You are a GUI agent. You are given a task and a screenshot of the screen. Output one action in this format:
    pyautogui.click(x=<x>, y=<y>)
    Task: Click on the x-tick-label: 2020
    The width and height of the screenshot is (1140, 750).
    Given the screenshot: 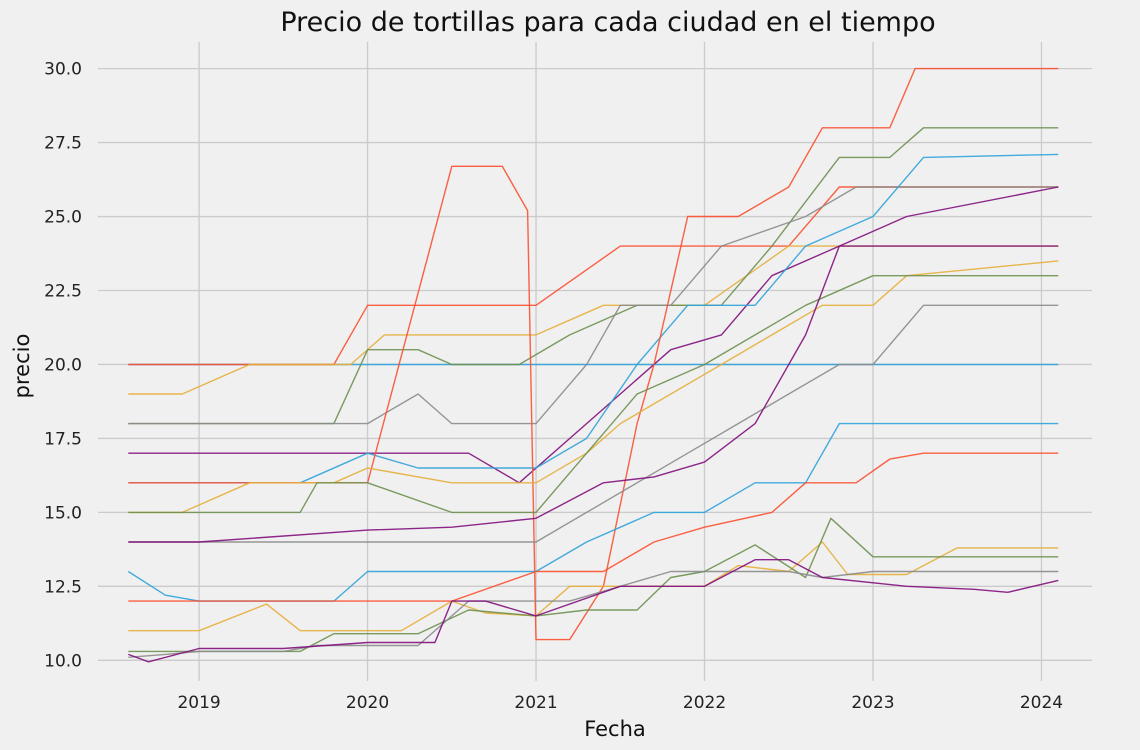 What is the action you would take?
    pyautogui.click(x=367, y=703)
    